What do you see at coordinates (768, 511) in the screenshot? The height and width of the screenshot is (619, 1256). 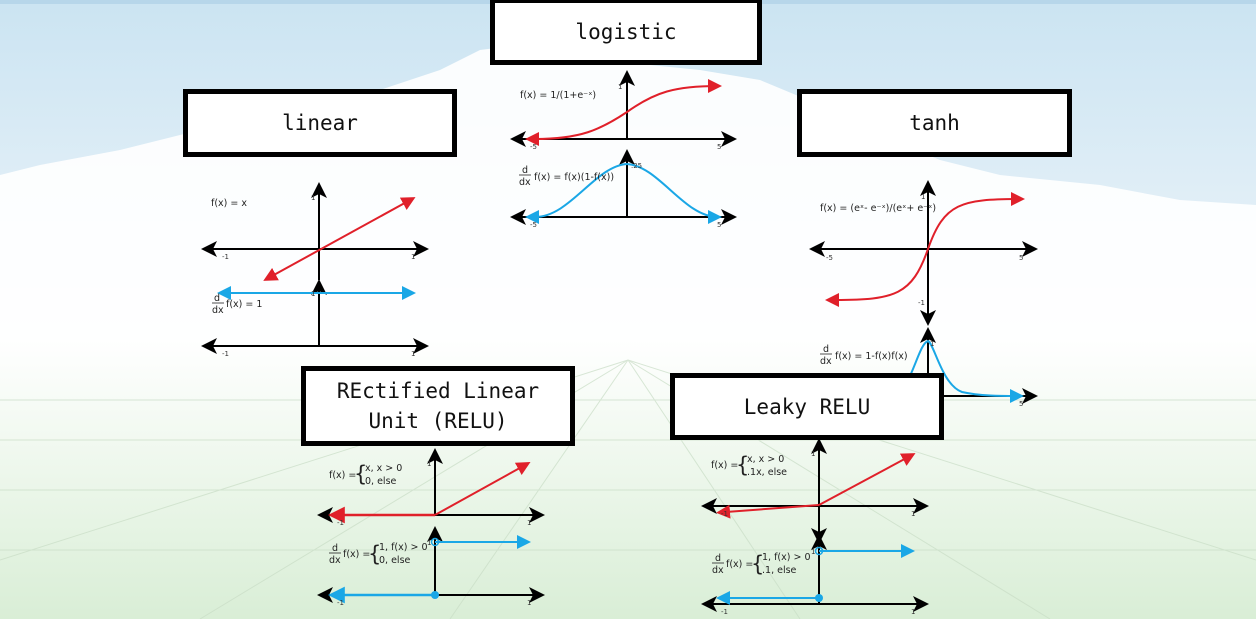 I see `leaky-function-negative-part` at bounding box center [768, 511].